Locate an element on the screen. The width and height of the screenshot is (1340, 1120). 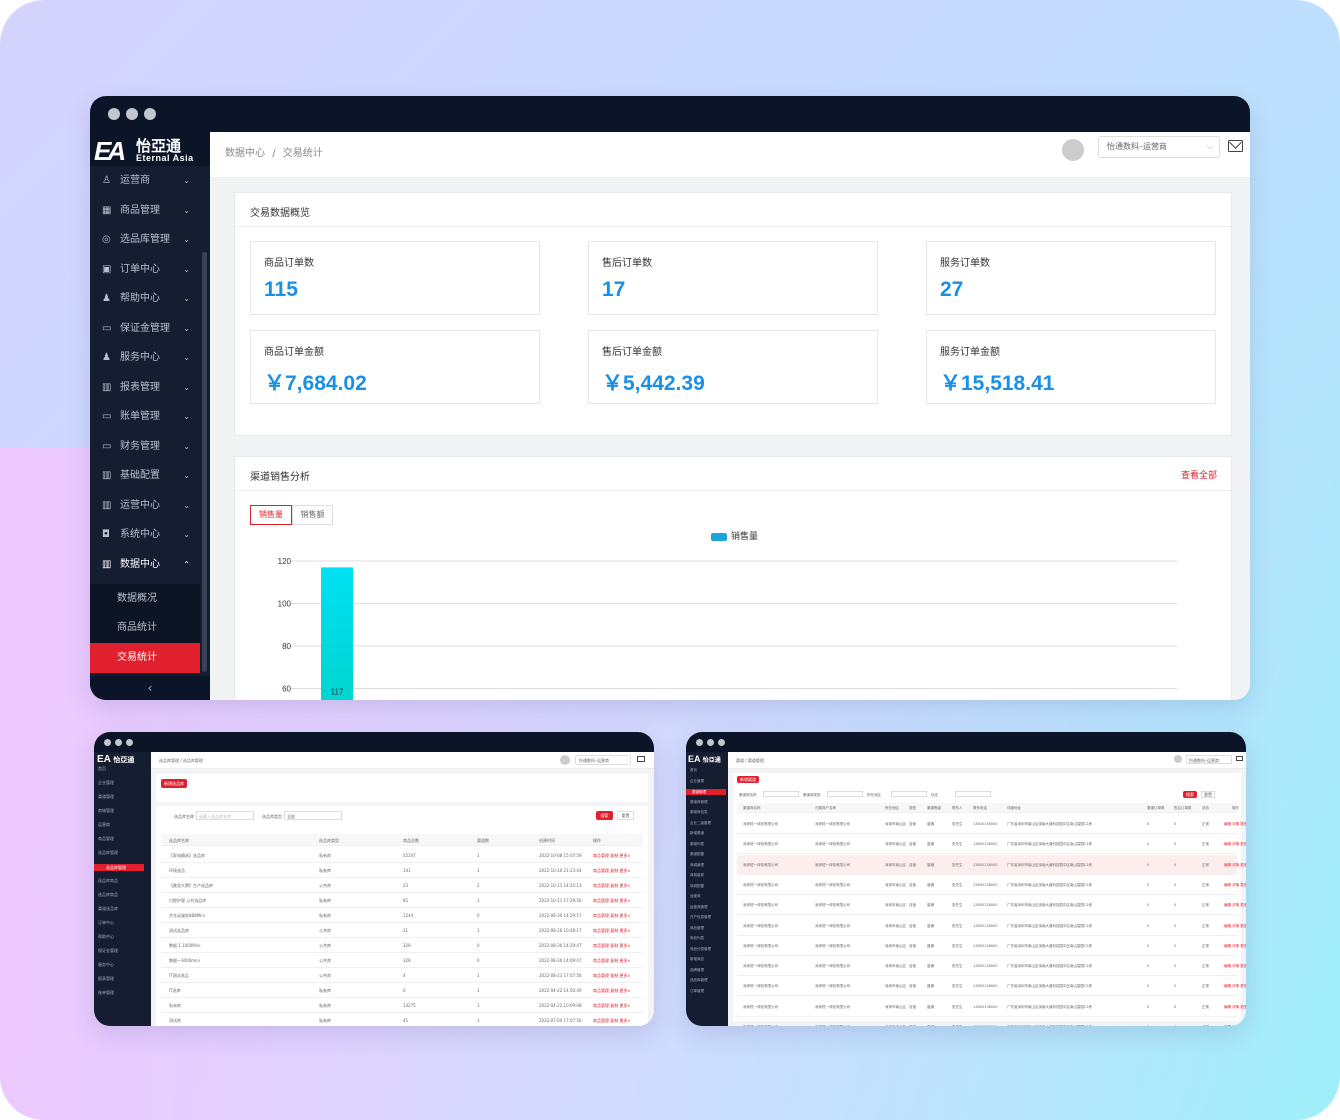
sidebar-item: ▥ 运营中心 ⌄ is located at coordinates (145, 506).